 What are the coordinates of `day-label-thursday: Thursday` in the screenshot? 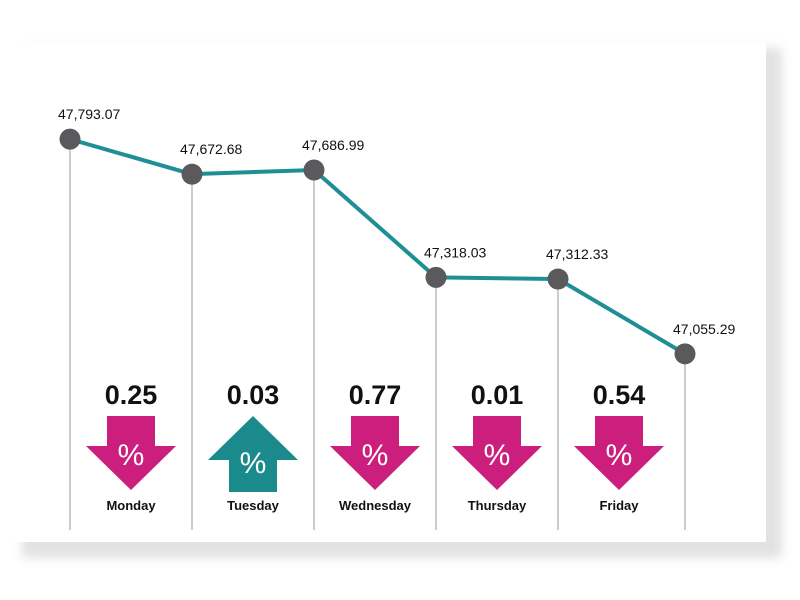 It's located at (497, 505).